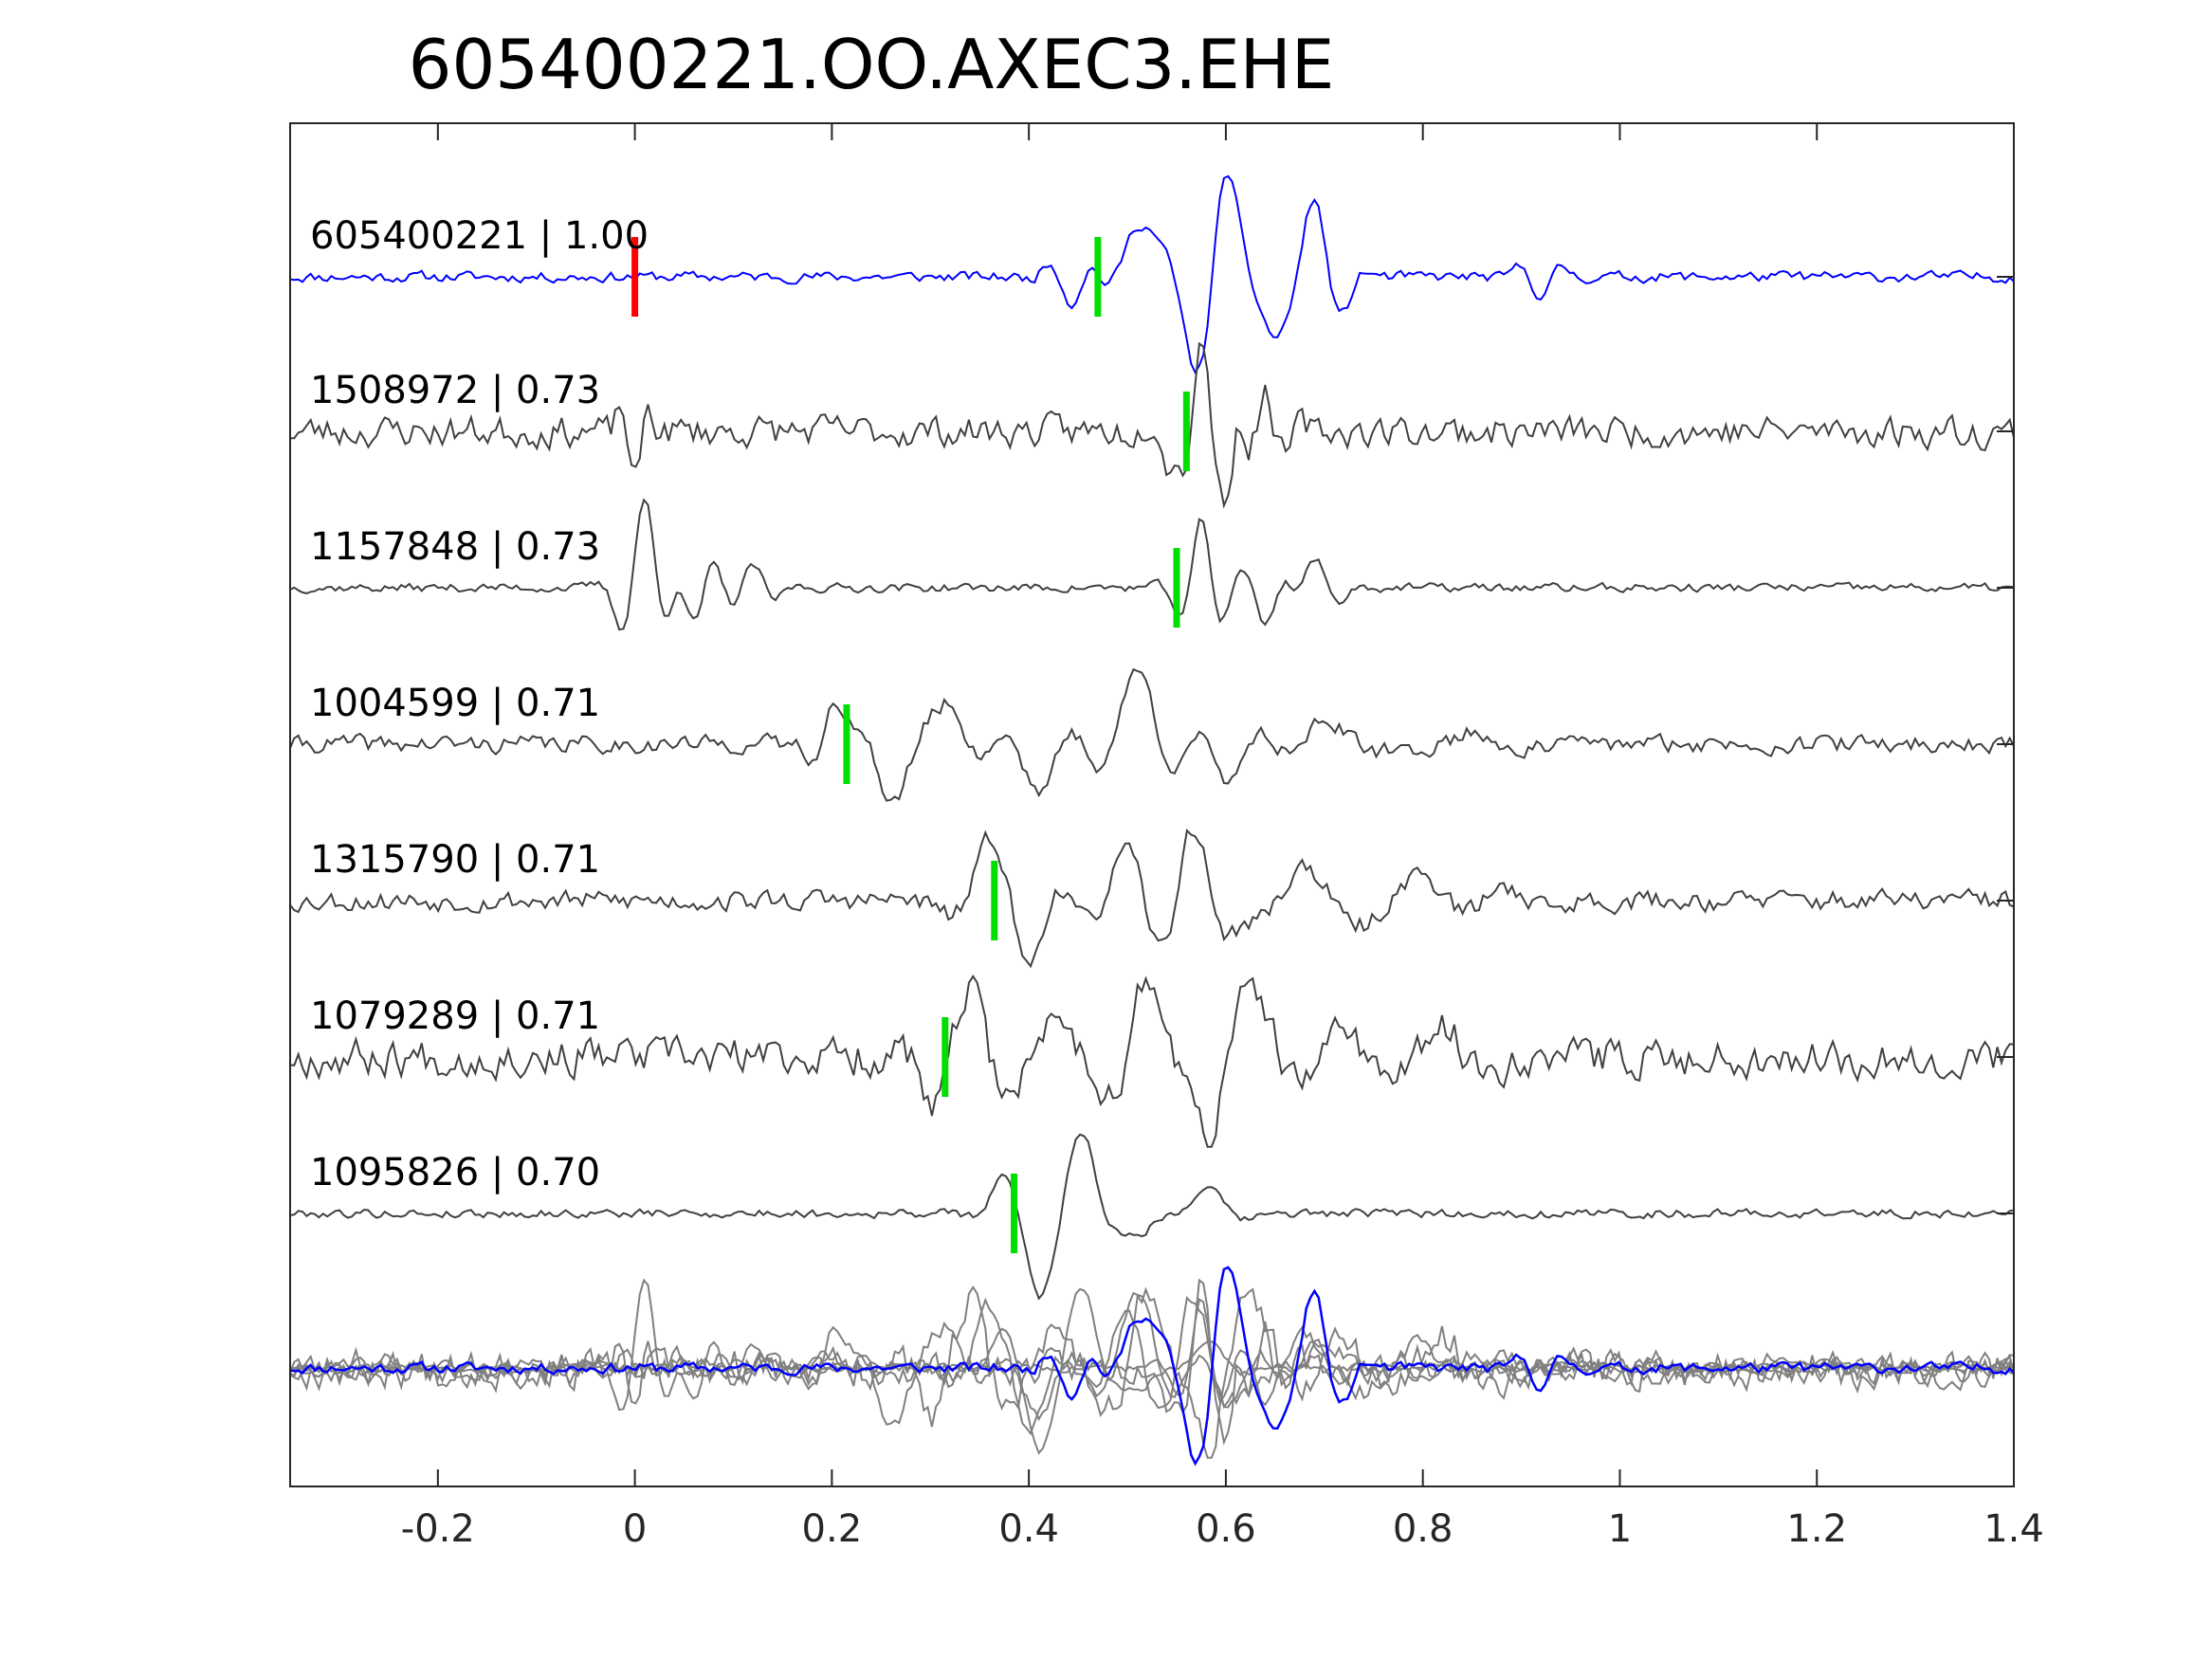  Describe the element at coordinates (455, 390) in the screenshot. I see `trace-label-1508972: 1508972 | 0.73` at that location.